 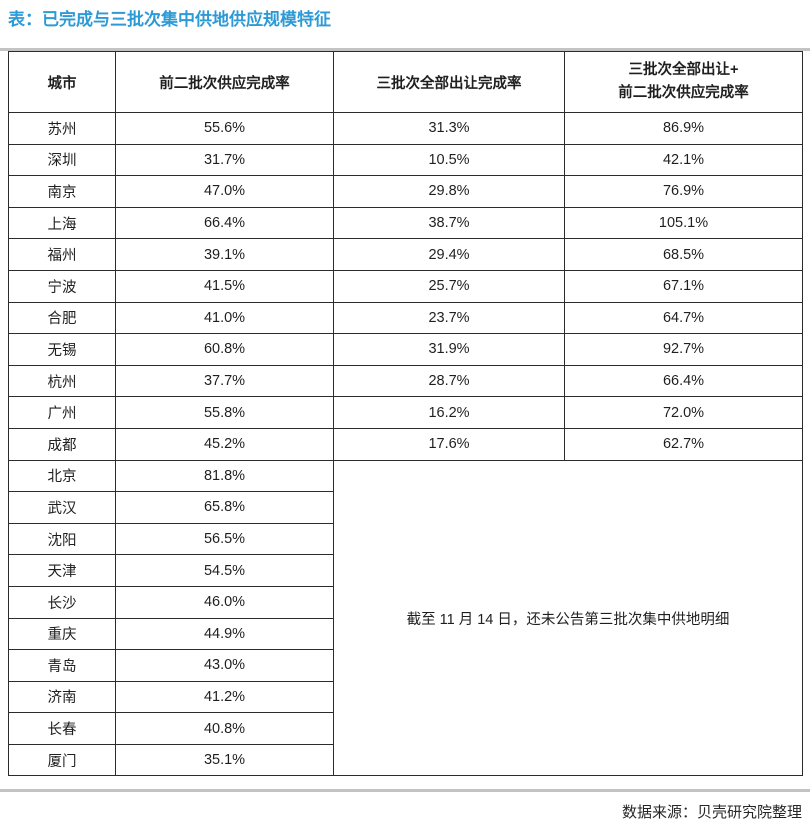 I want to click on table-row: 无锡 60.8% 31.9% 92.7%, so click(x=405, y=349).